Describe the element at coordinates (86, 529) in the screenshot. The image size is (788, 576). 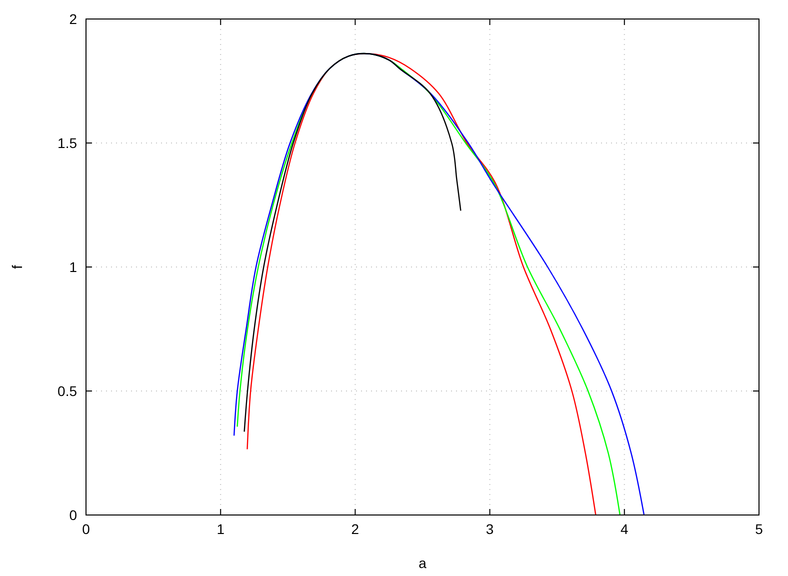
I see `x-tick-label: 0` at that location.